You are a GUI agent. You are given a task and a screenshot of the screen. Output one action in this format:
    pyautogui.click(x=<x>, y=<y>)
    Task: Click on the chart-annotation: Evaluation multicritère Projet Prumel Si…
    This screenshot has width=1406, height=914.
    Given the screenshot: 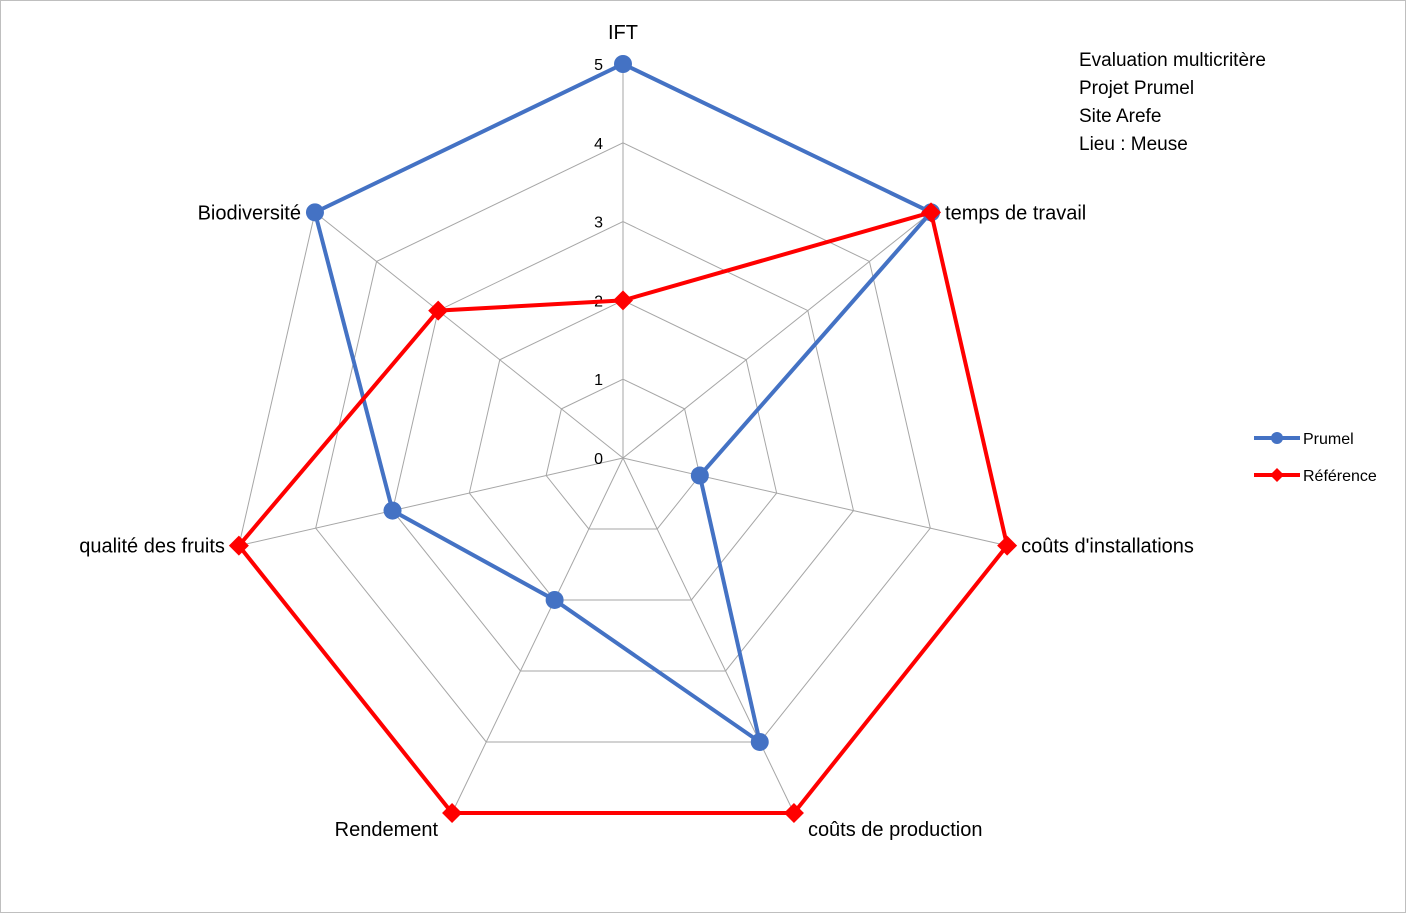 What is the action you would take?
    pyautogui.click(x=1172, y=103)
    